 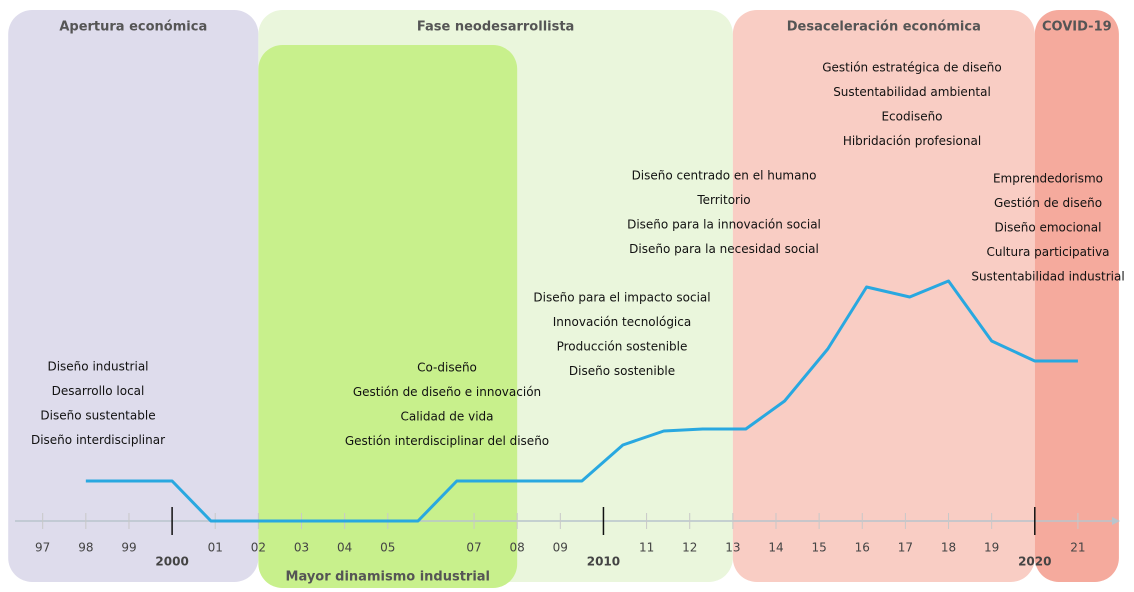 What do you see at coordinates (1116, 521) in the screenshot?
I see `axis-arrow` at bounding box center [1116, 521].